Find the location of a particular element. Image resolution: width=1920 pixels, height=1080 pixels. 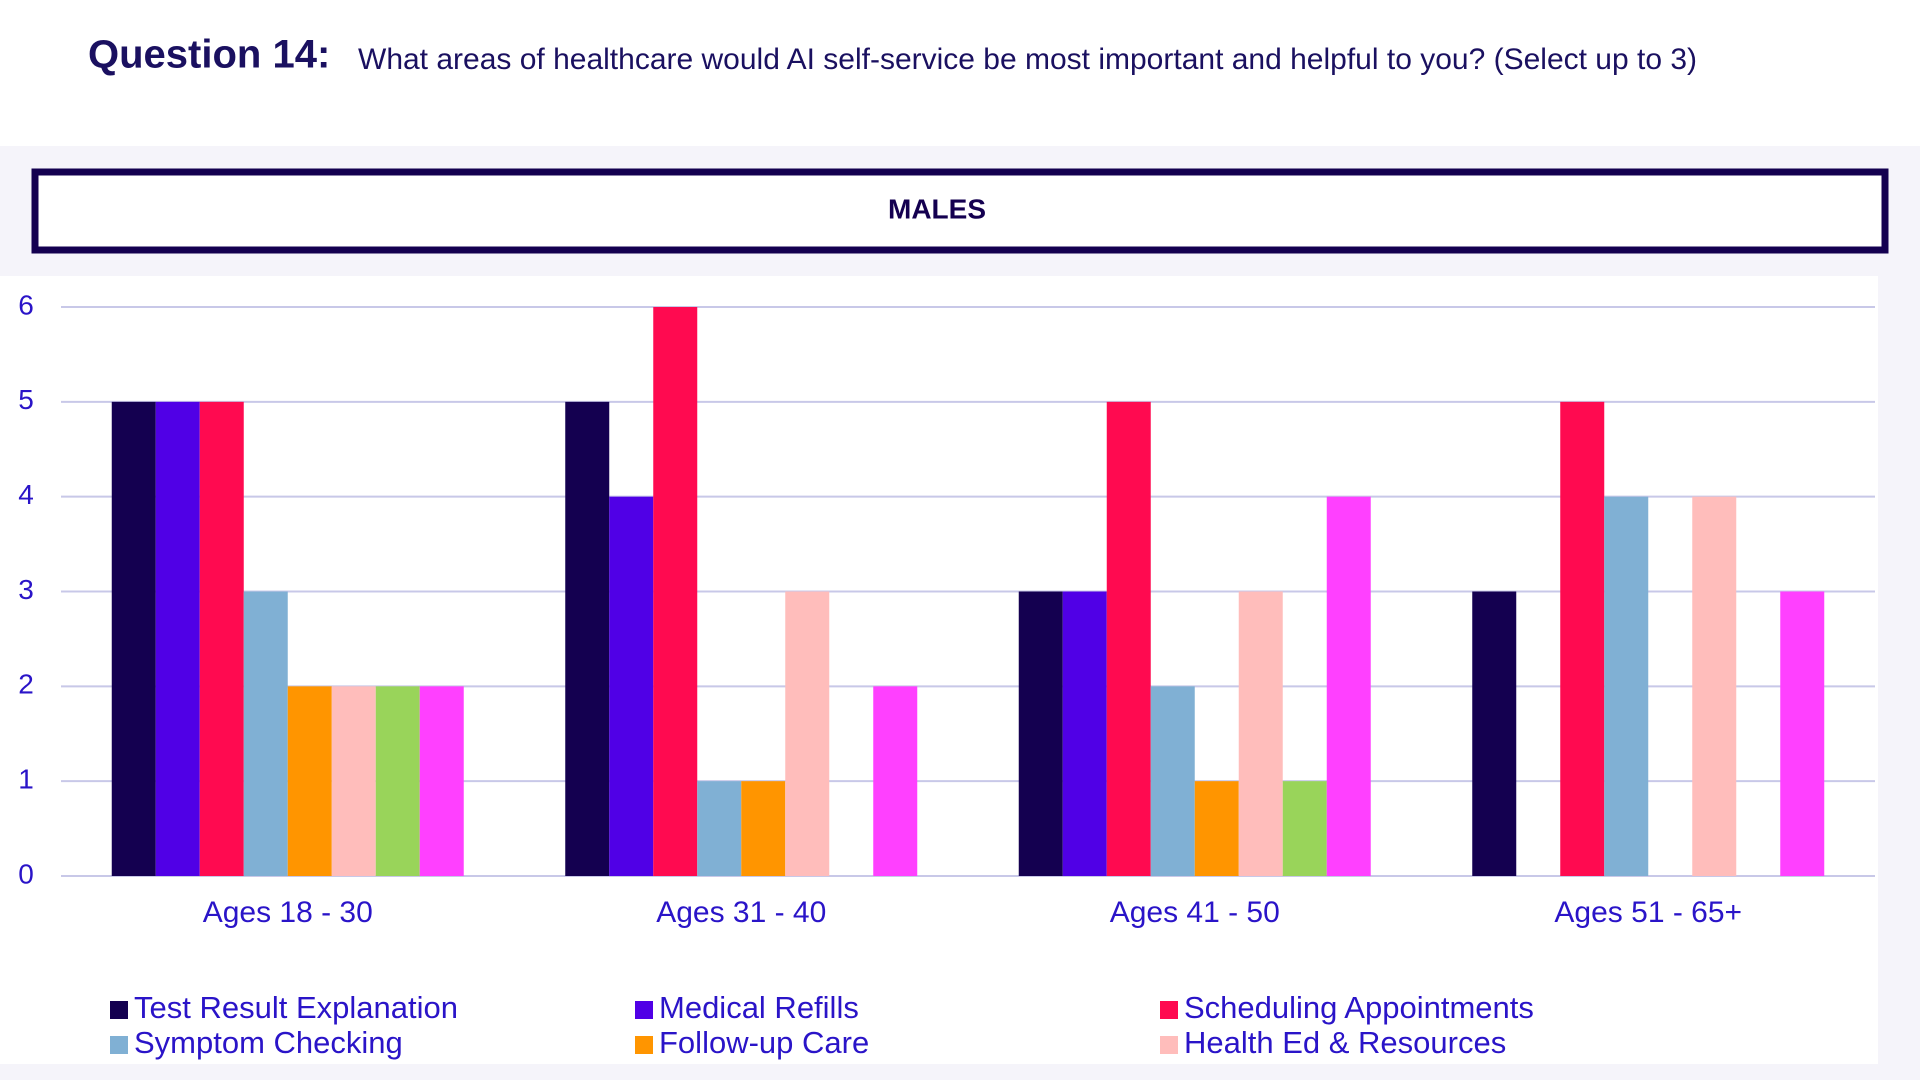

panel-title: MALES is located at coordinates (937, 208).